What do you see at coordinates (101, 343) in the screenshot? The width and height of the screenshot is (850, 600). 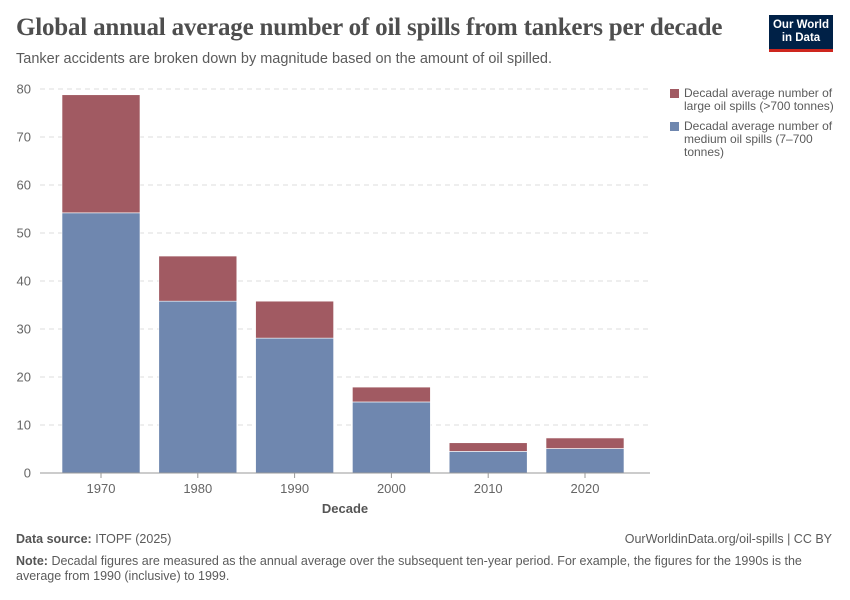 I see `bar-medium-1970` at bounding box center [101, 343].